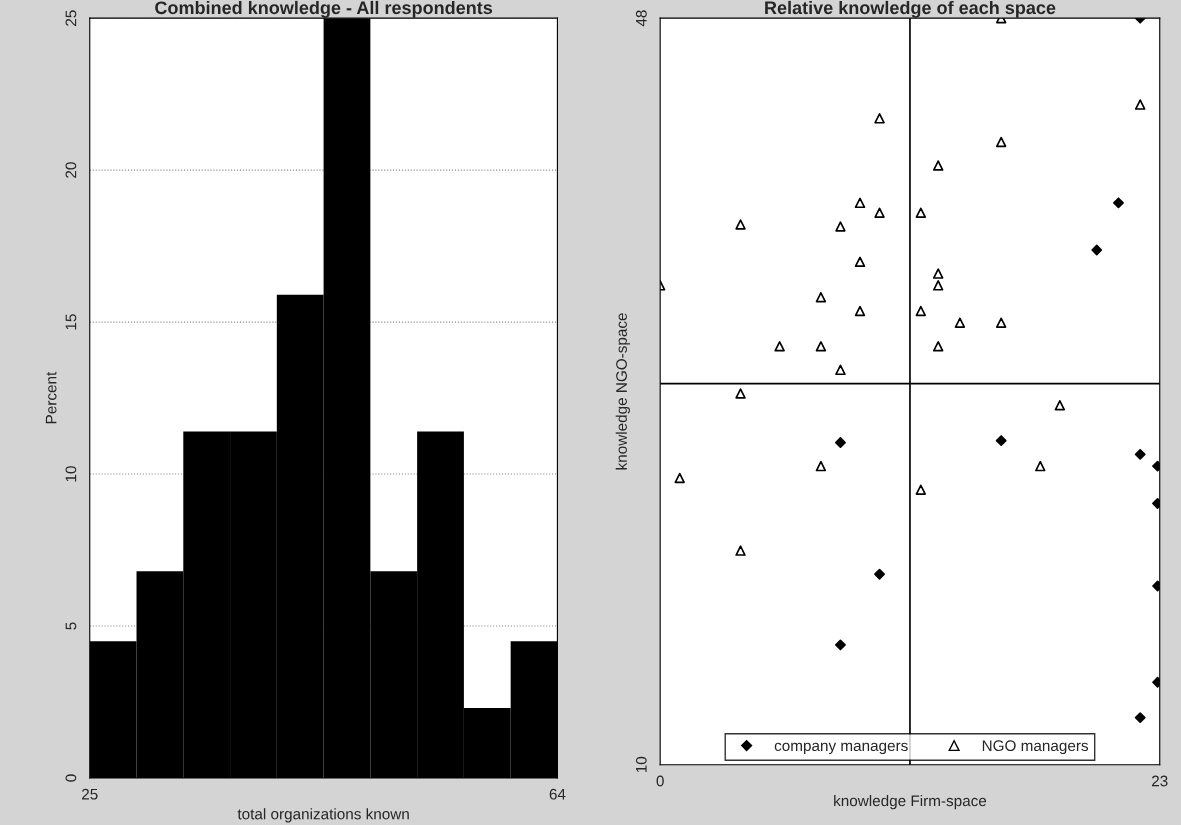  I want to click on x-tick-label: 23, so click(1160, 781).